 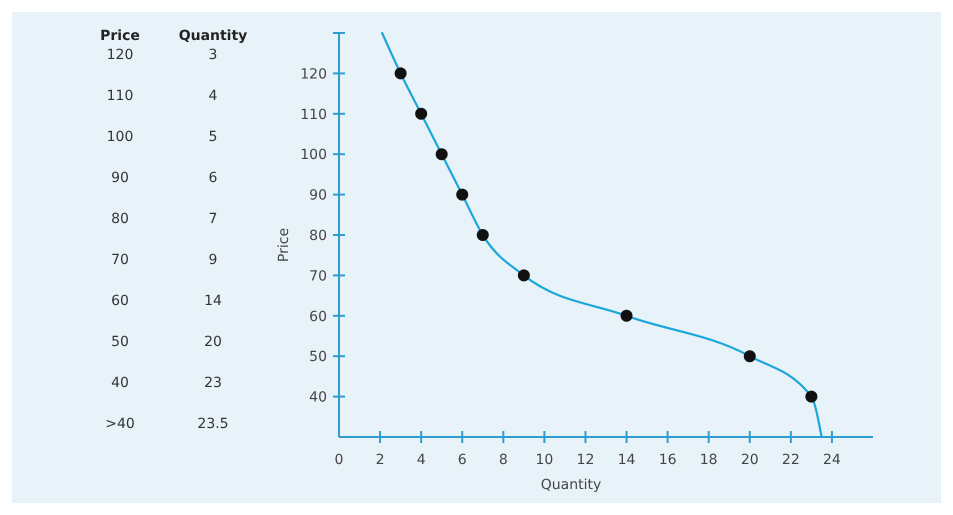 What do you see at coordinates (213, 55) in the screenshot?
I see `text: 3` at bounding box center [213, 55].